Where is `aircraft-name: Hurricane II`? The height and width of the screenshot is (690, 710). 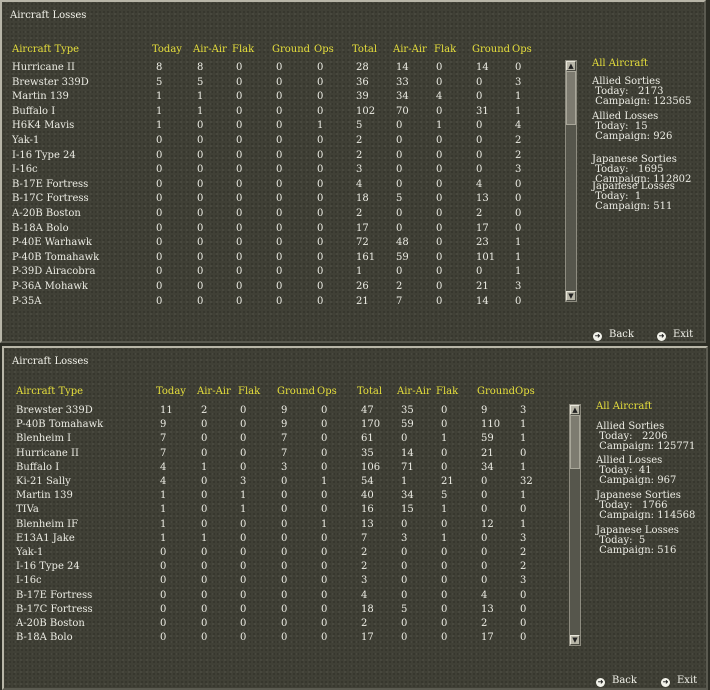 aircraft-name: Hurricane II is located at coordinates (43, 67).